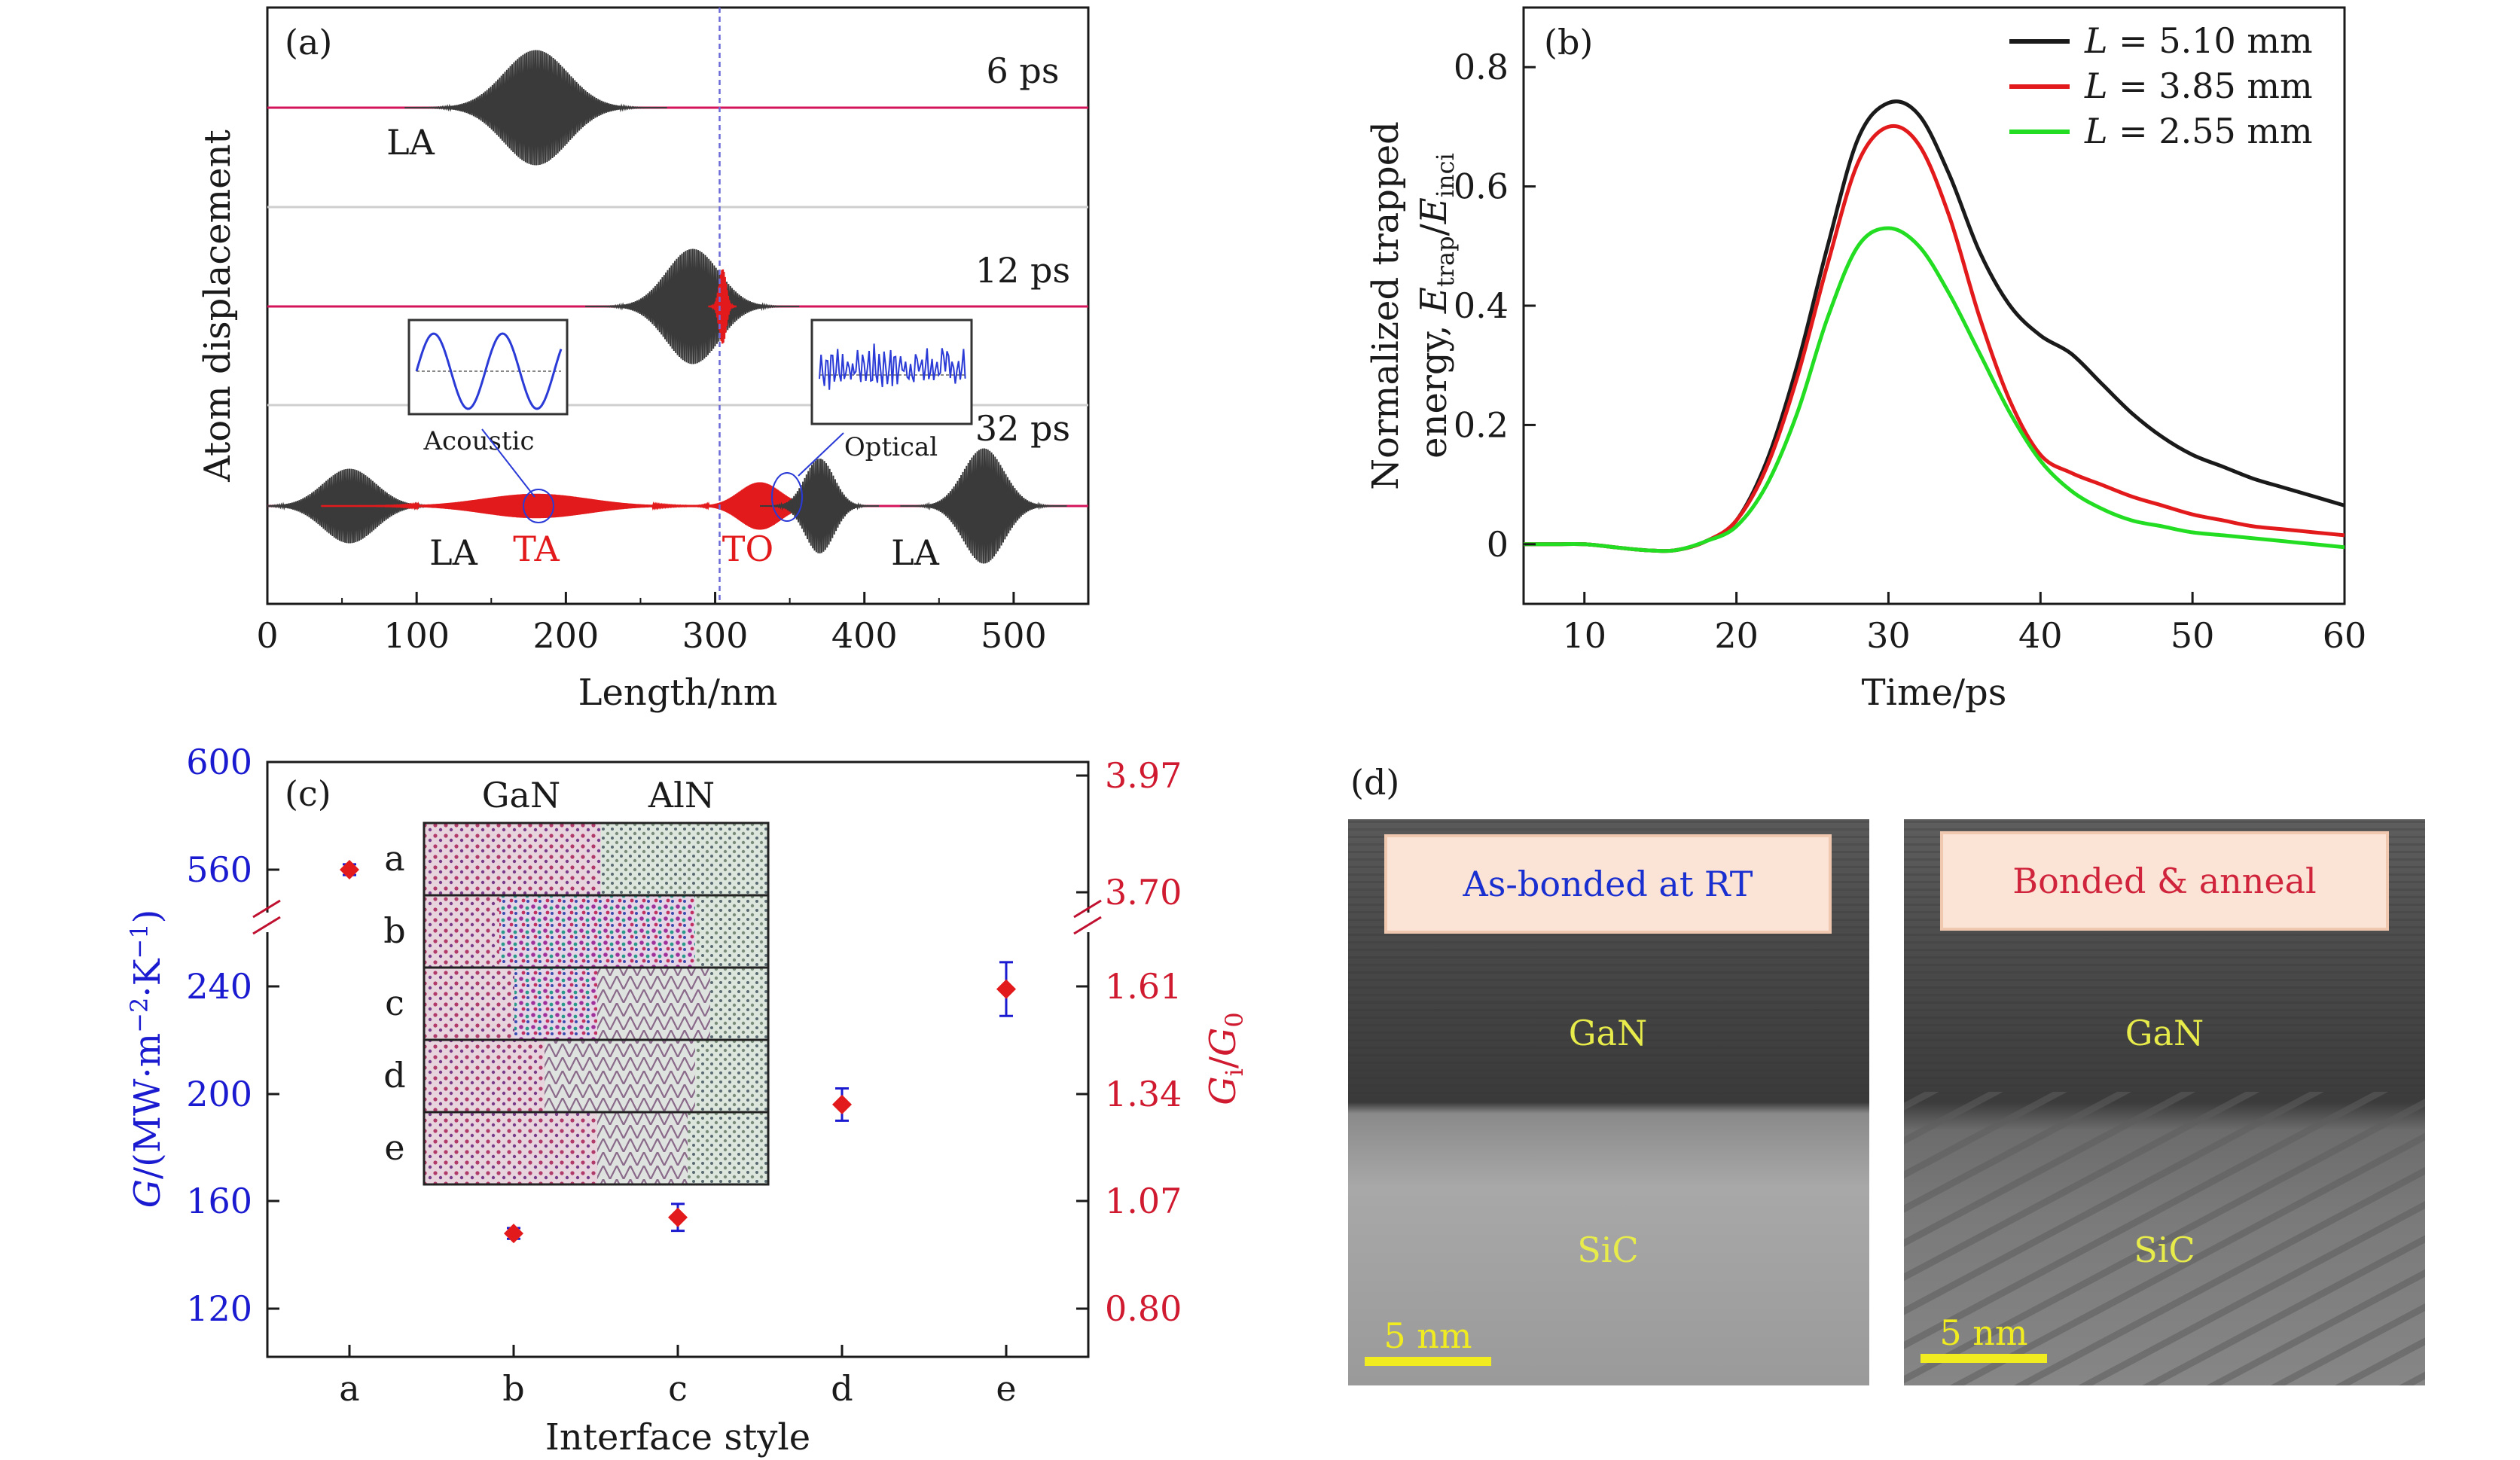 The width and height of the screenshot is (2520, 1460). I want to click on scale-label-2: 5 nm, so click(1983, 1332).